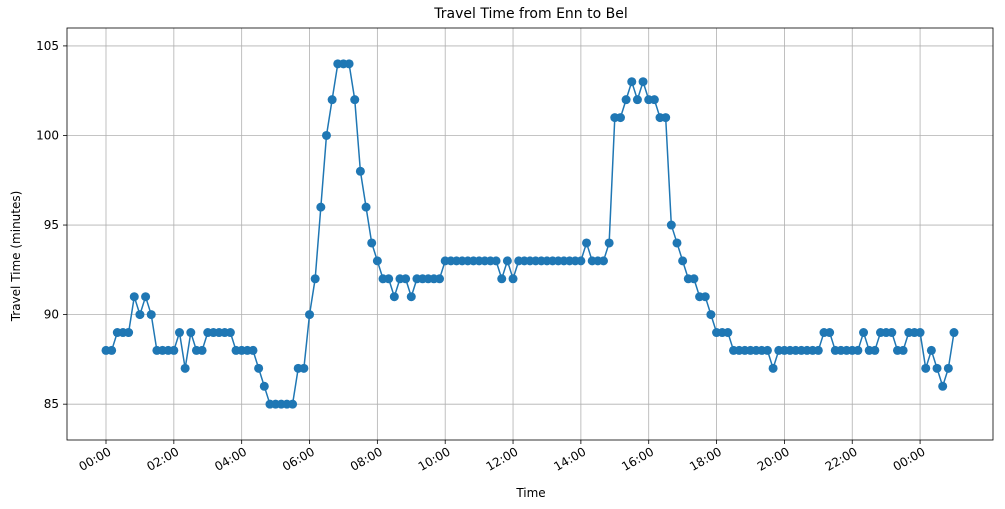 The width and height of the screenshot is (1005, 509). Describe the element at coordinates (841, 458) in the screenshot. I see `x-tick-label: 22:00` at that location.